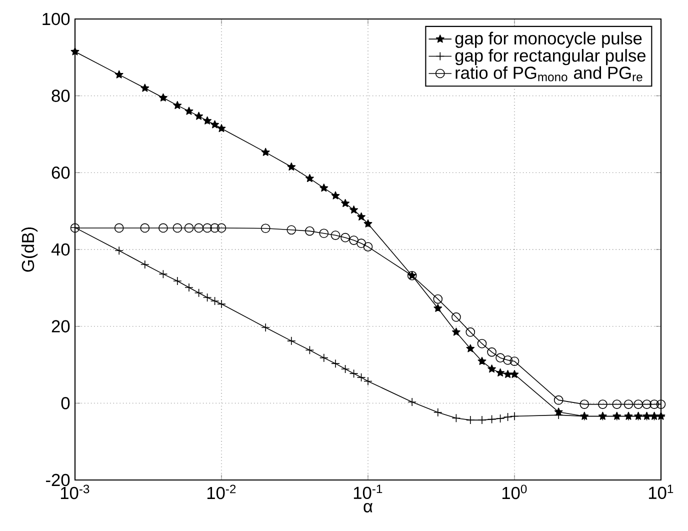  Describe the element at coordinates (61, 172) in the screenshot. I see `y-tick-label: 60` at that location.